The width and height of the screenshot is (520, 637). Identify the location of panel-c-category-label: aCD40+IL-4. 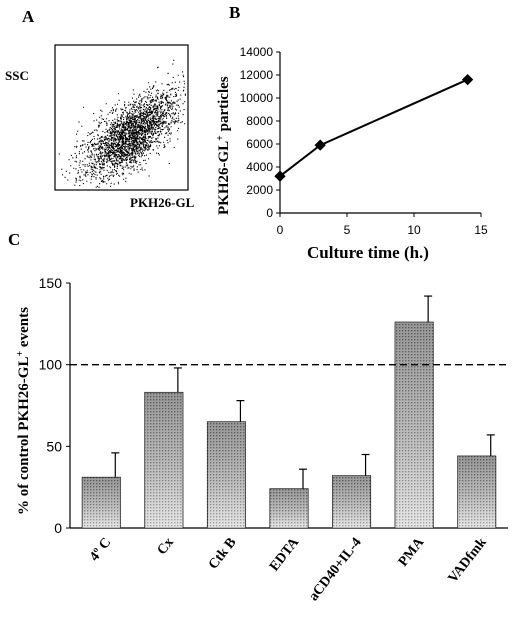
(335, 569).